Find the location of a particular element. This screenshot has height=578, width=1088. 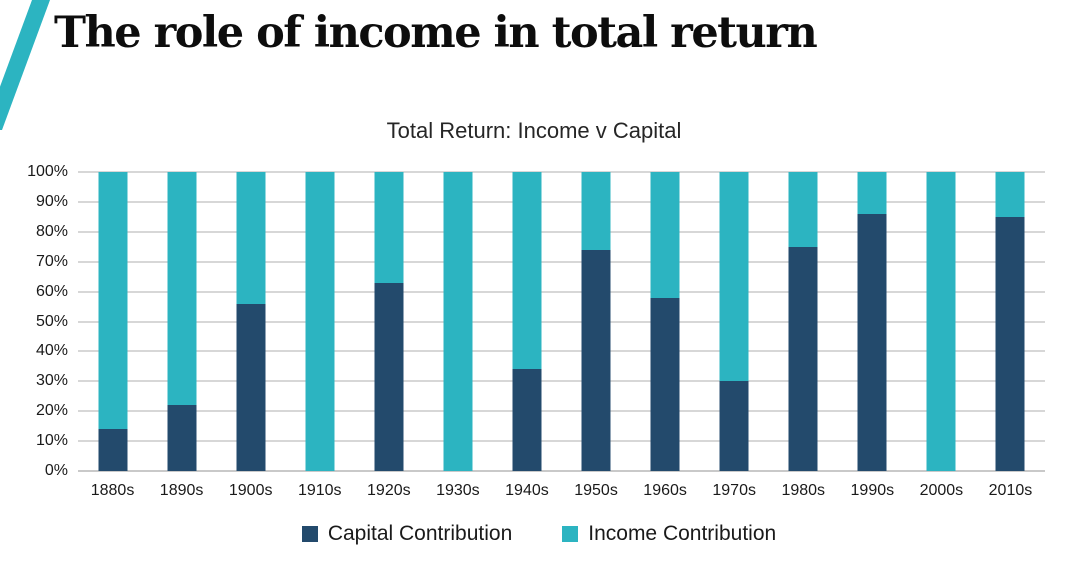

y-tick-label-50: 50% is located at coordinates (51, 321).